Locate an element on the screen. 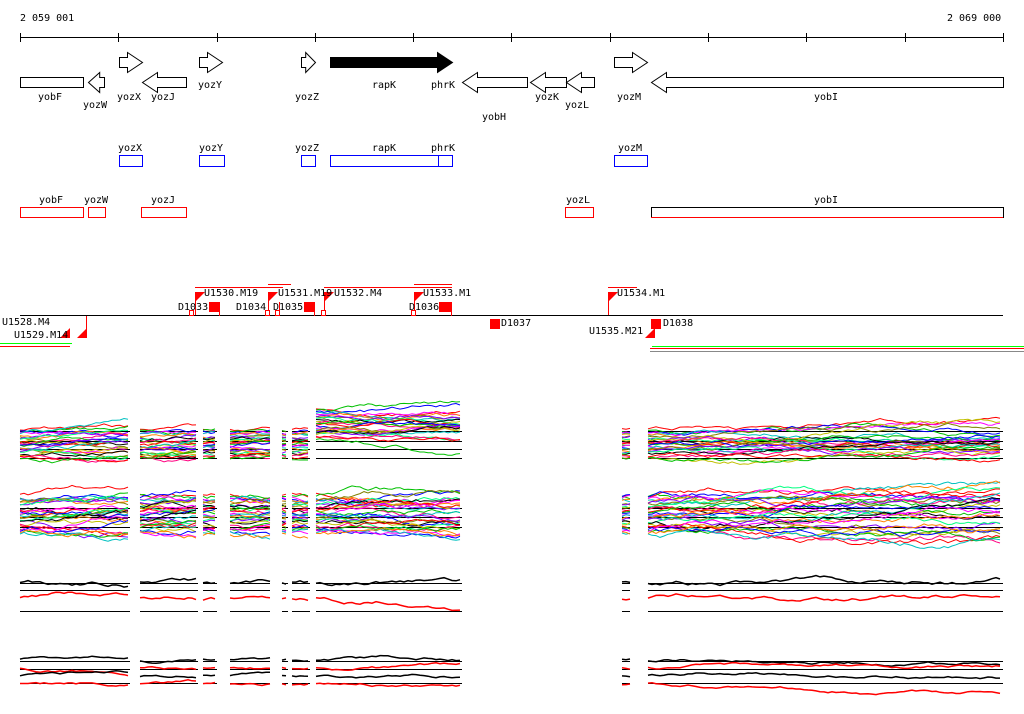 This screenshot has height=714, width=1024. forward-box-rapK is located at coordinates (391, 161).